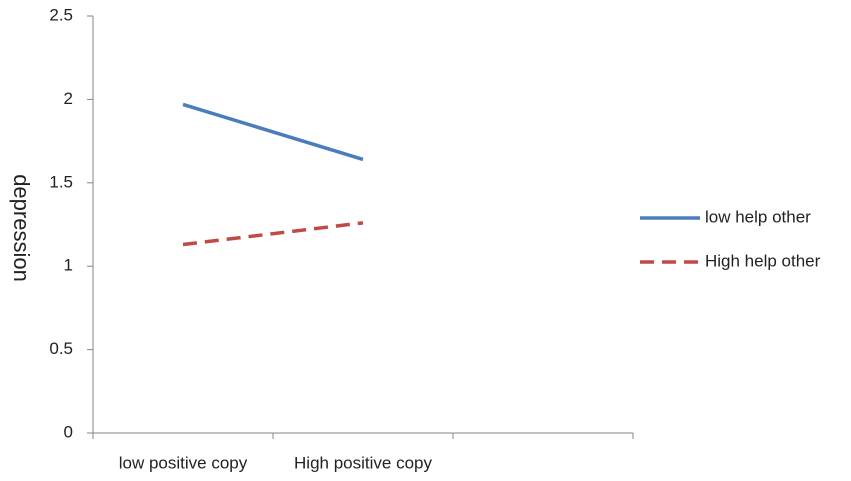 Image resolution: width=851 pixels, height=481 pixels. What do you see at coordinates (758, 216) in the screenshot?
I see `legend-label: low help other` at bounding box center [758, 216].